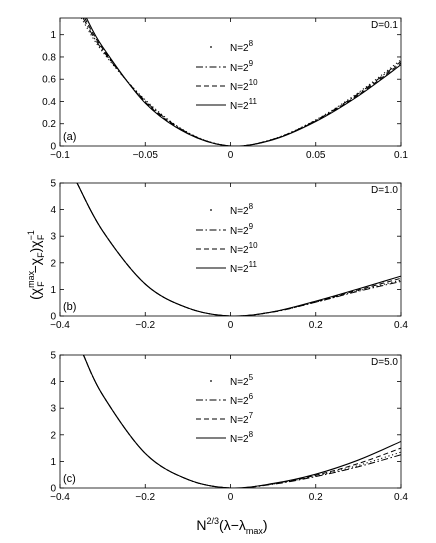 The height and width of the screenshot is (543, 436). I want to click on x-tick-label: 0.1, so click(401, 155).